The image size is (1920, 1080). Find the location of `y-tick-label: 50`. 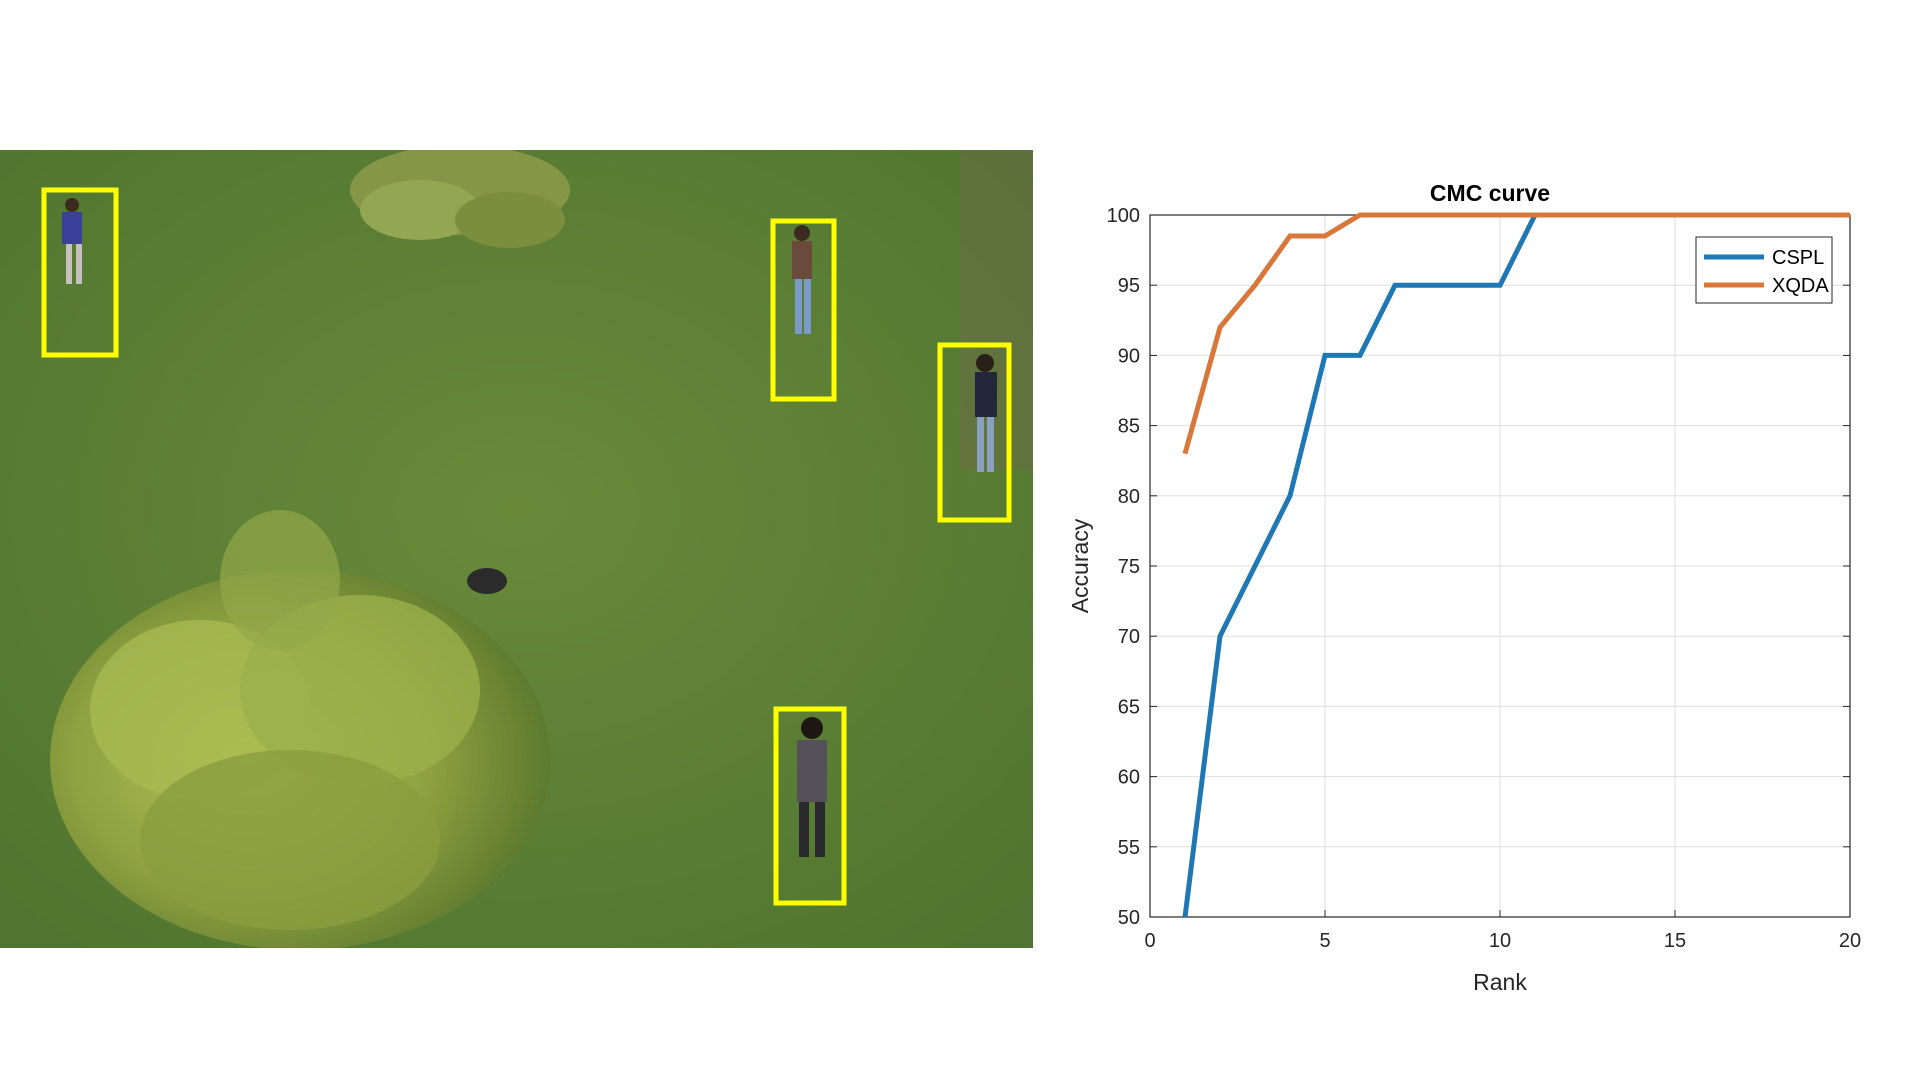

y-tick-label: 50 is located at coordinates (1129, 918).